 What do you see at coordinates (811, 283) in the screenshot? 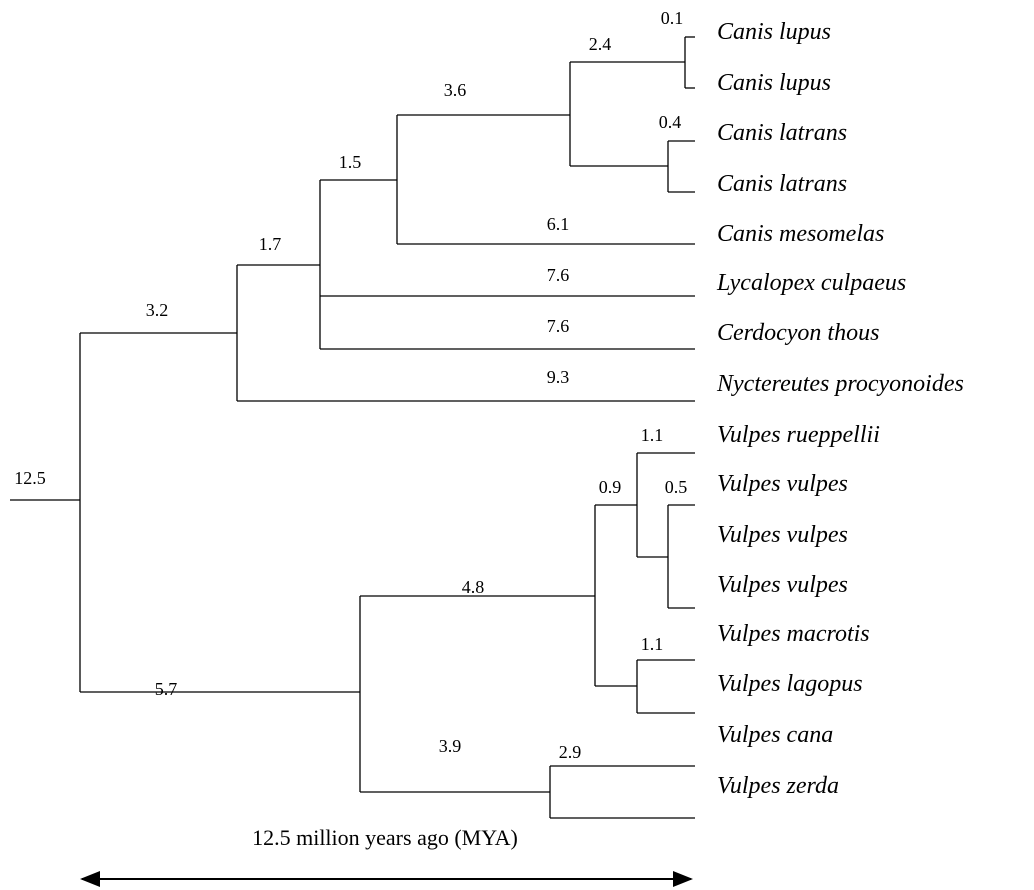
I see `leaf-label: Lycalopex culpaeus` at bounding box center [811, 283].